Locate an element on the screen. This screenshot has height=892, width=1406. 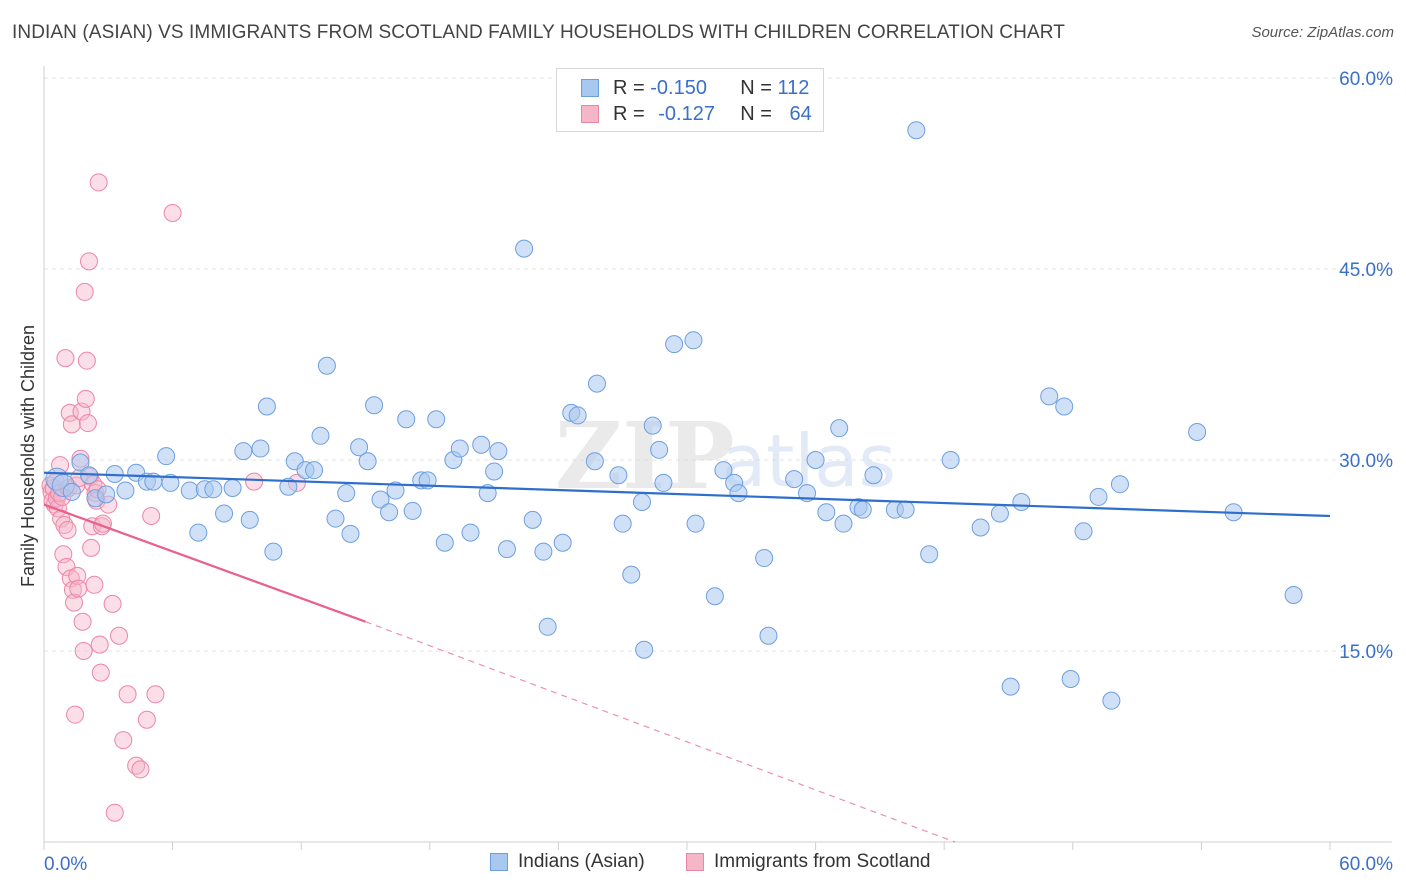
legend-row-indians: R = -0.150 N = 112 is located at coordinates (695, 88).